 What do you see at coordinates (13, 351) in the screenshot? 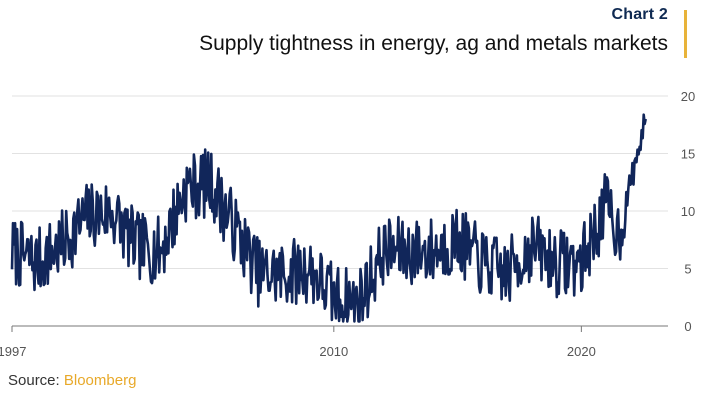
I see `x-tick-label: 1997` at bounding box center [13, 351].